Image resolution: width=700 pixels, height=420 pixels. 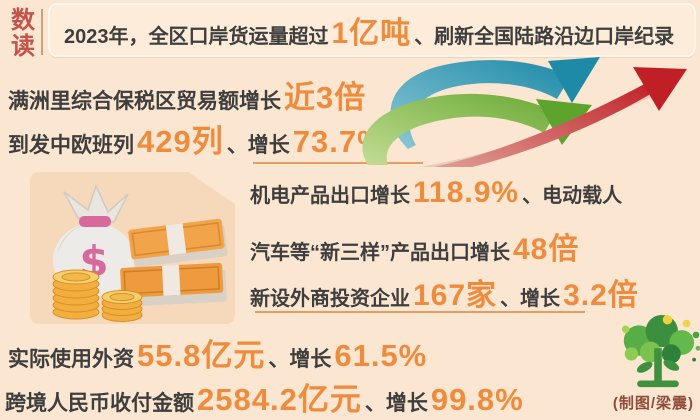 What do you see at coordinates (330, 299) in the screenshot?
I see `stat-text: 新设外商投资企业` at bounding box center [330, 299].